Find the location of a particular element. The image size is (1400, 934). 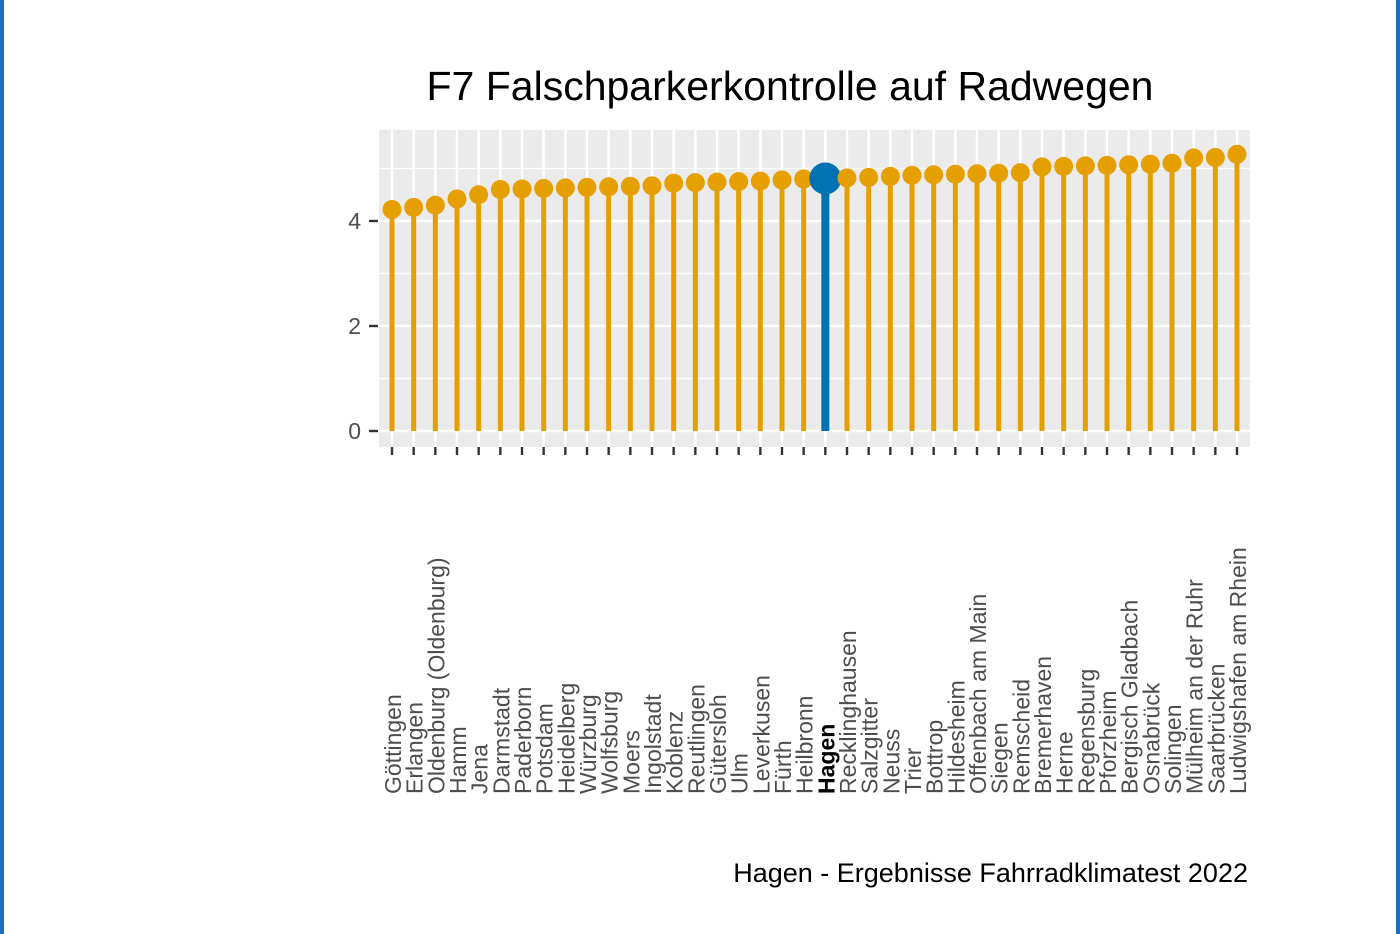

x-tick-label: Herne is located at coordinates (1065, 762).